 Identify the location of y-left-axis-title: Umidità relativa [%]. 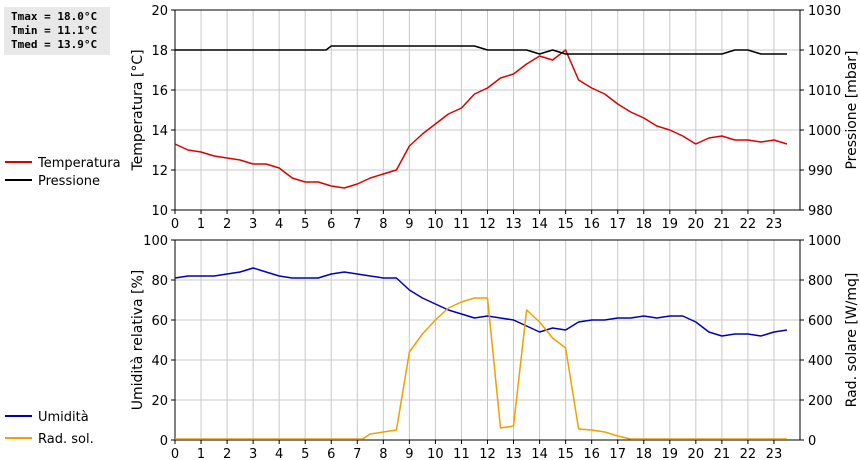
(138, 340).